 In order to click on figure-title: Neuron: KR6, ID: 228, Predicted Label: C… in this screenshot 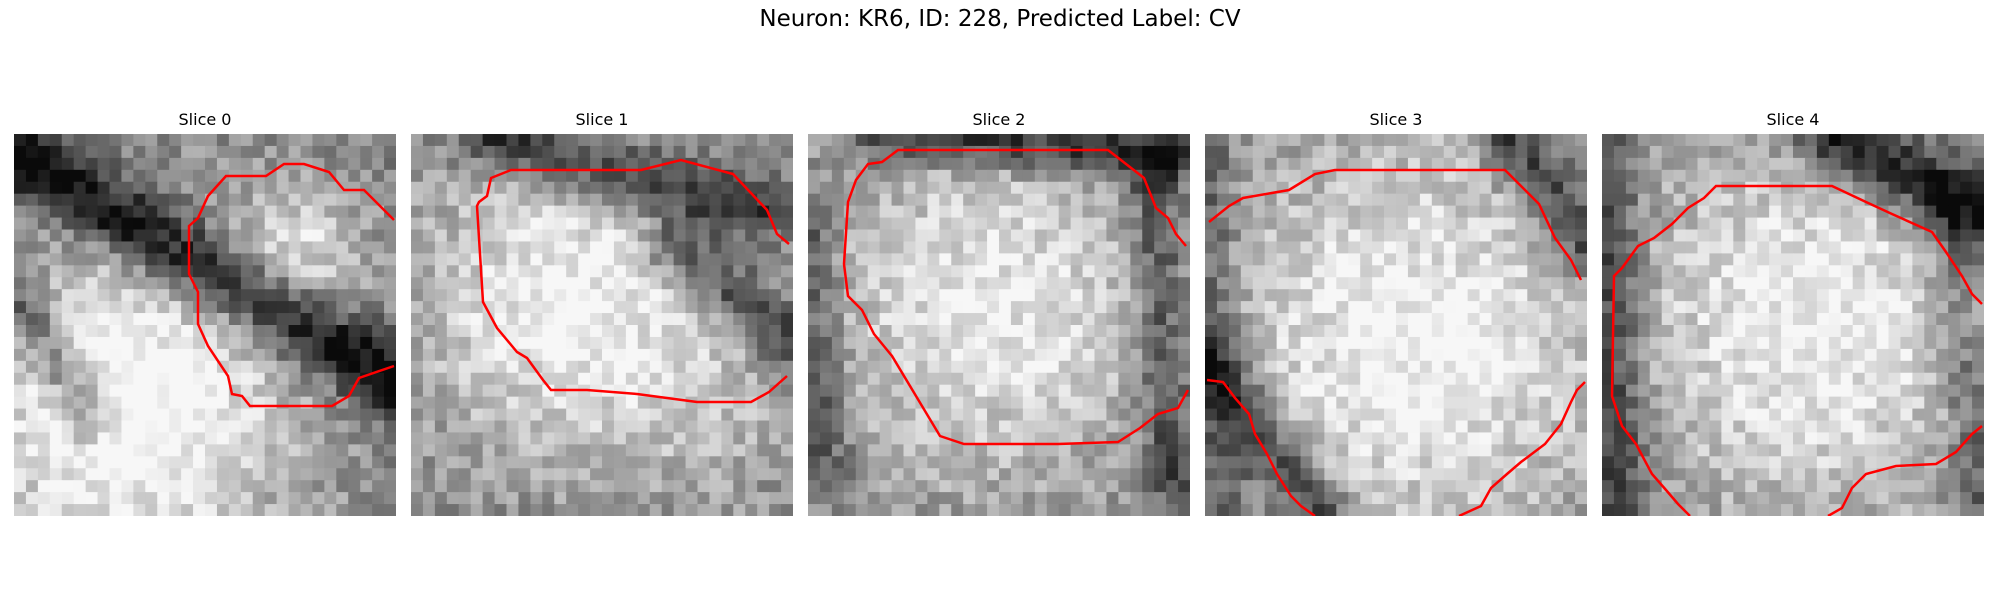, I will do `click(1000, 19)`.